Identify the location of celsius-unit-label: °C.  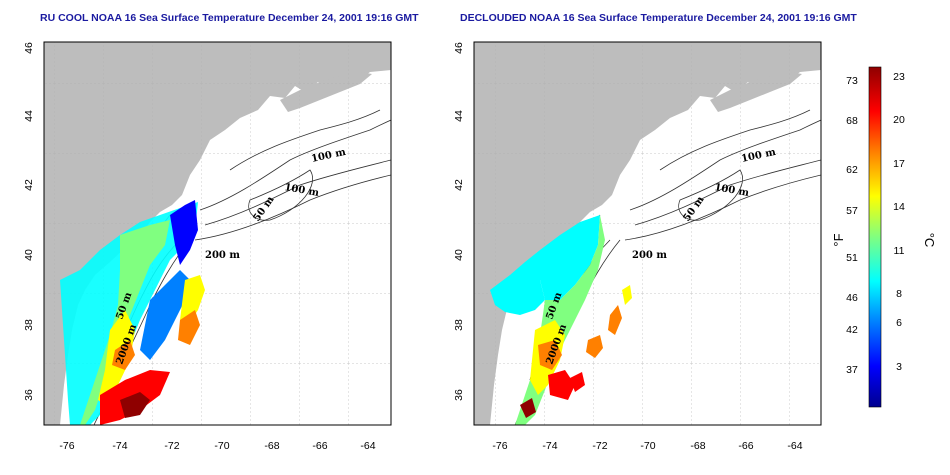
(929, 240).